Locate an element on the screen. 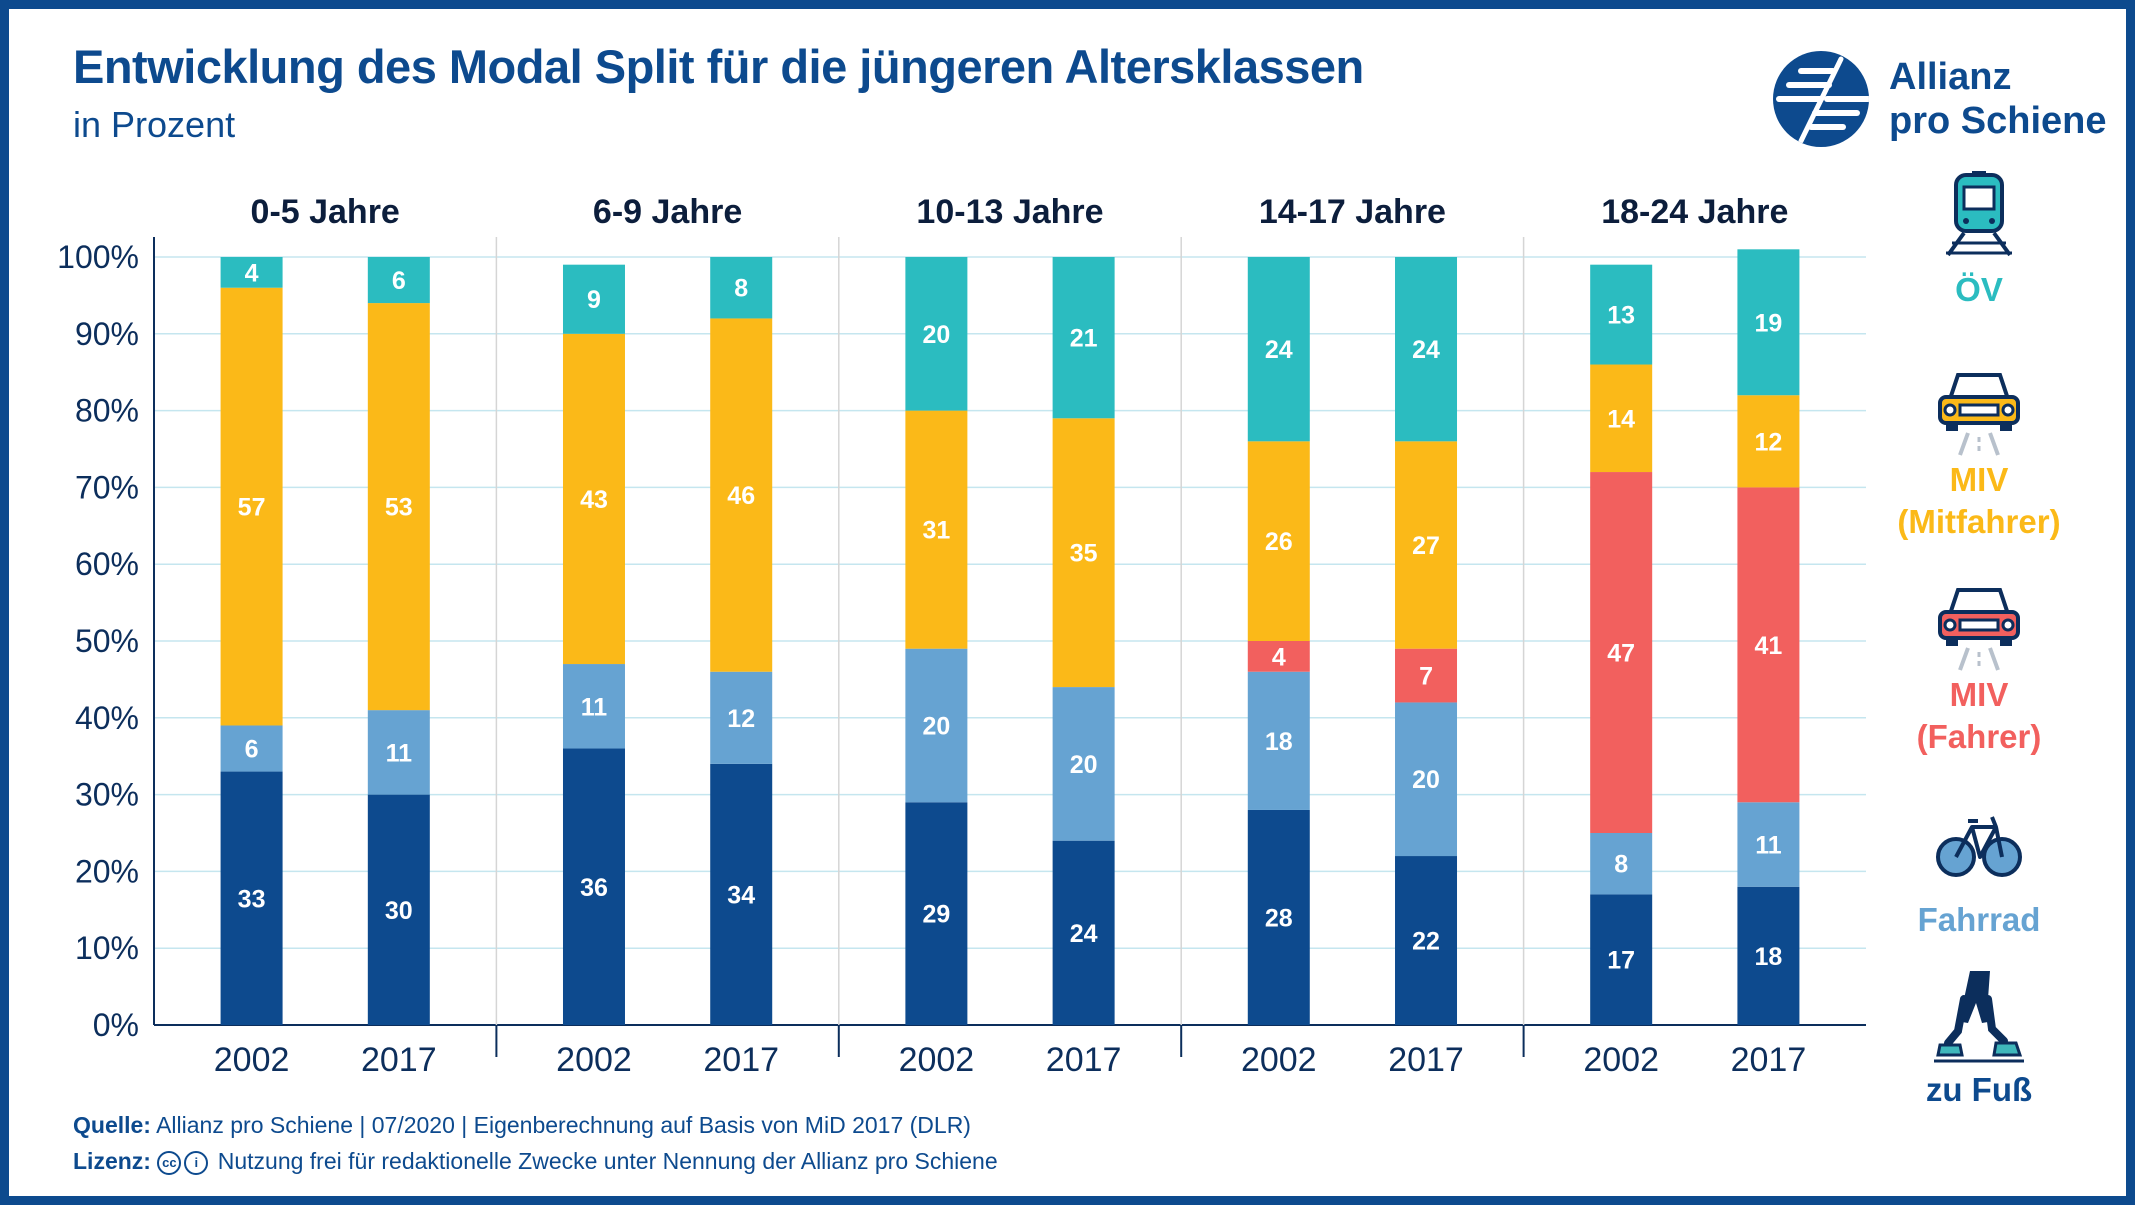  segment-value-label: 36 is located at coordinates (594, 888).